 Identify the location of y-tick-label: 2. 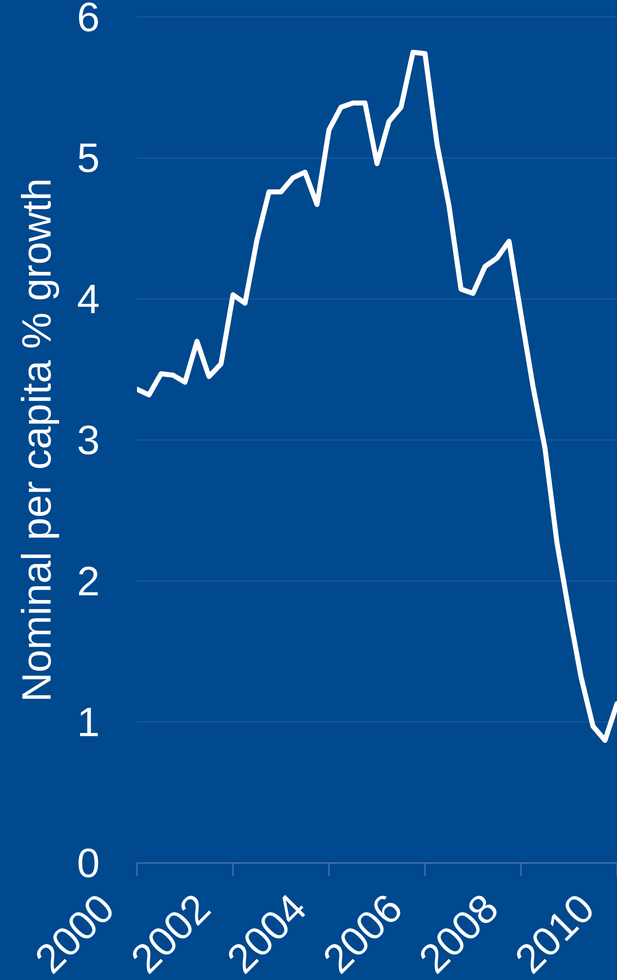
(88, 581).